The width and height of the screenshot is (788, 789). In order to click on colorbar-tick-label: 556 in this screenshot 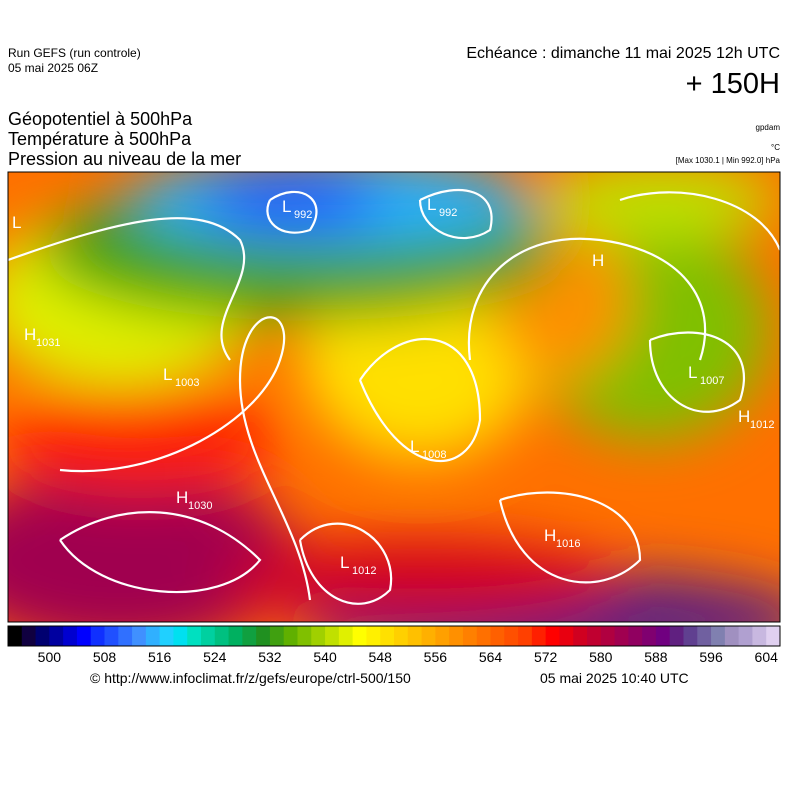, I will do `click(436, 657)`.